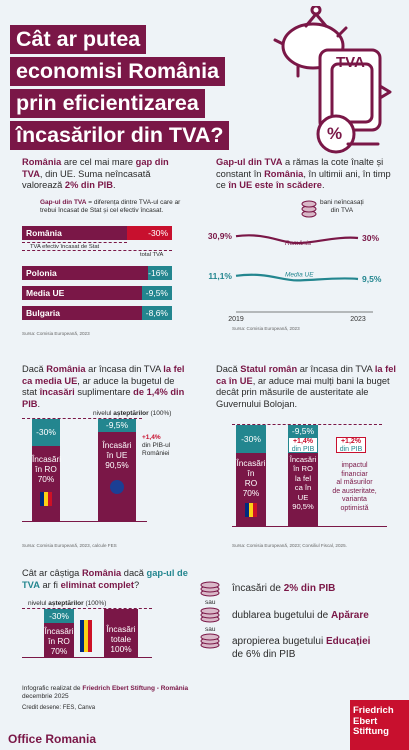  What do you see at coordinates (52, 739) in the screenshot?
I see `office-romania: Office Romania` at bounding box center [52, 739].